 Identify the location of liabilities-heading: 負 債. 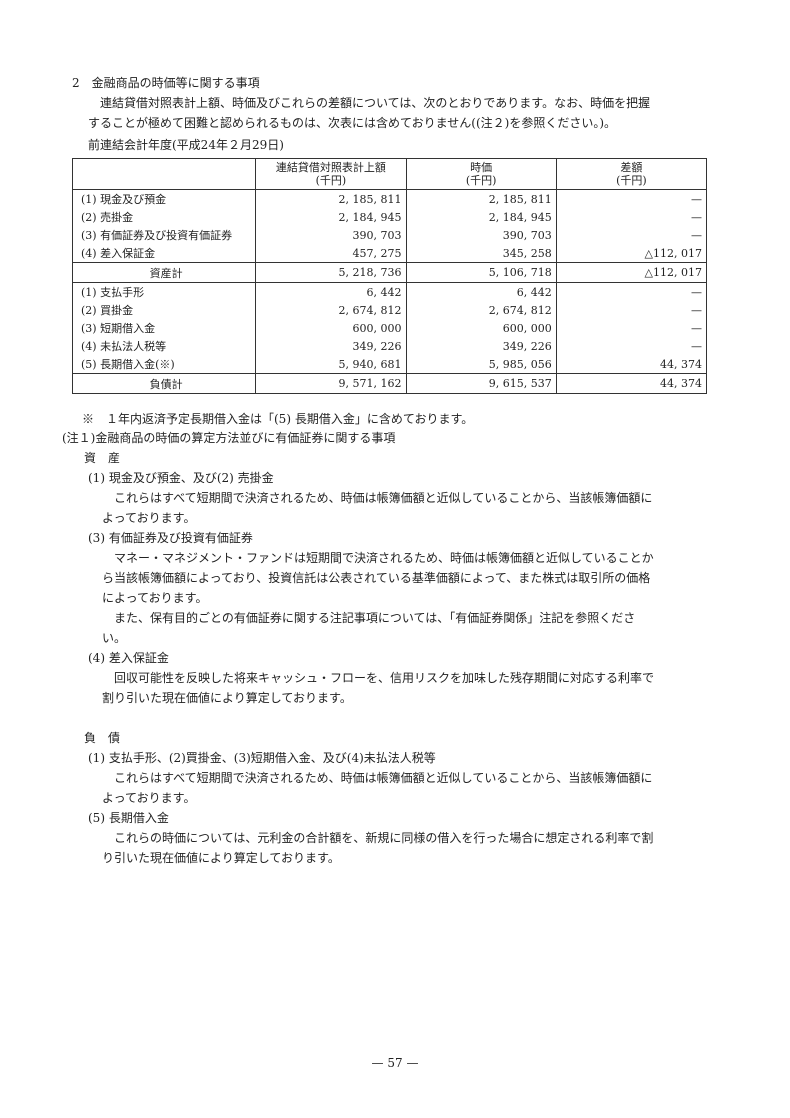
(102, 738).